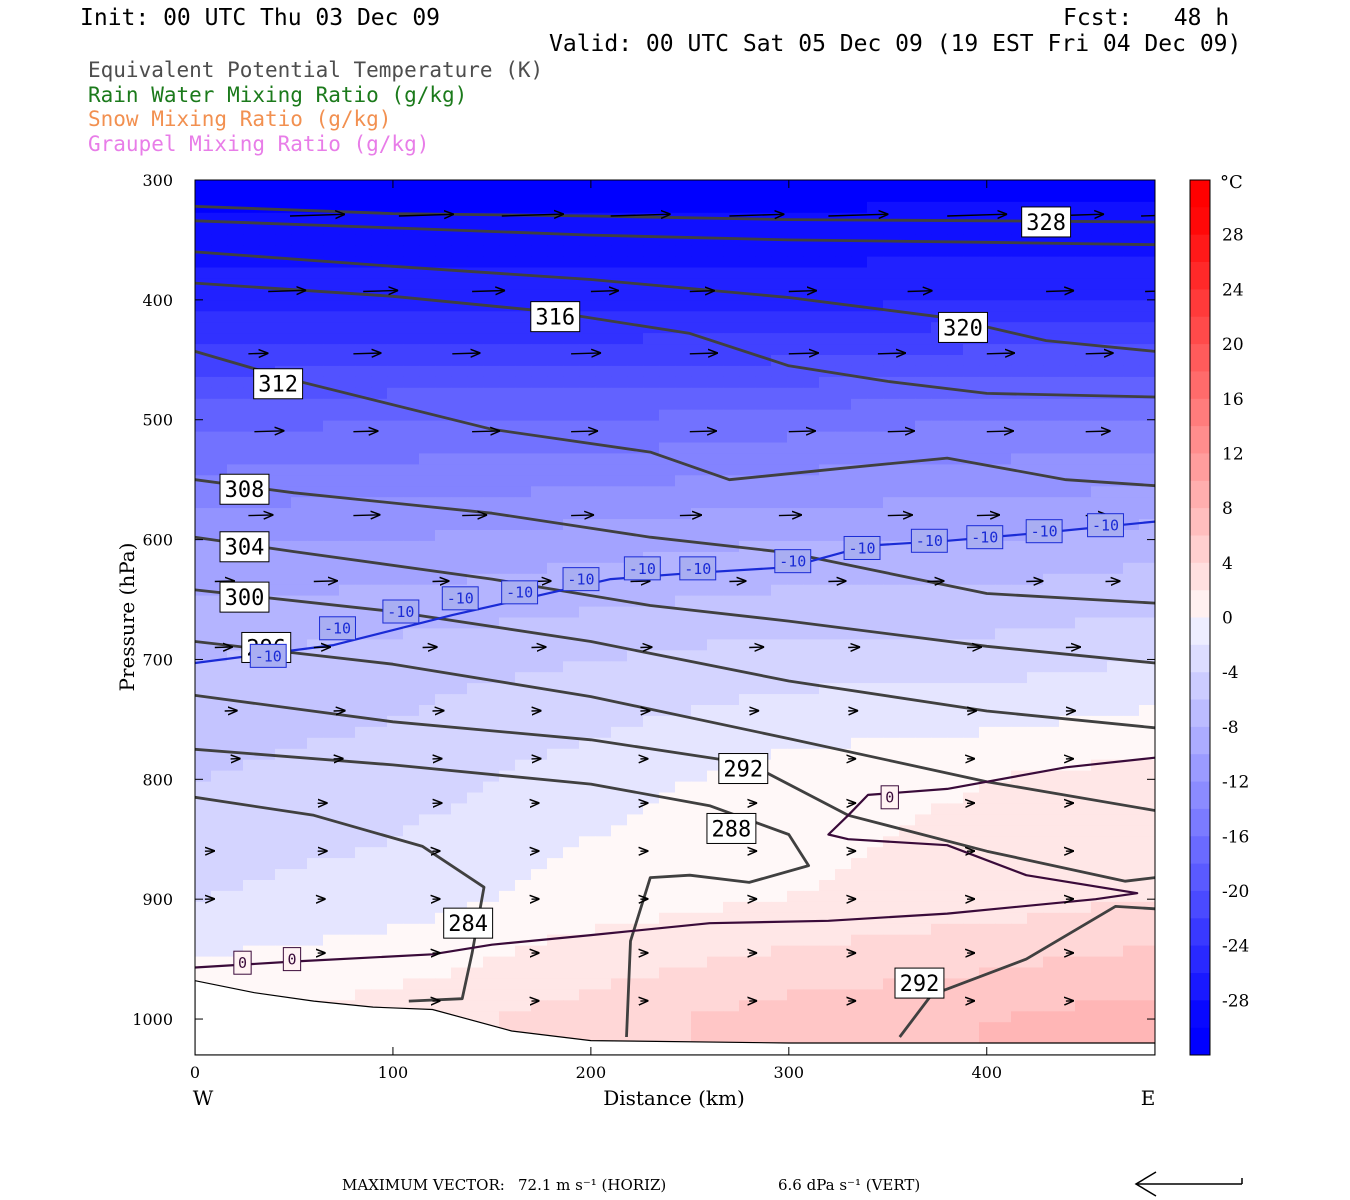 The width and height of the screenshot is (1350, 1200). What do you see at coordinates (260, 18) in the screenshot?
I see `init-time: Init: 00 UTC Thu 03 Dec 09` at bounding box center [260, 18].